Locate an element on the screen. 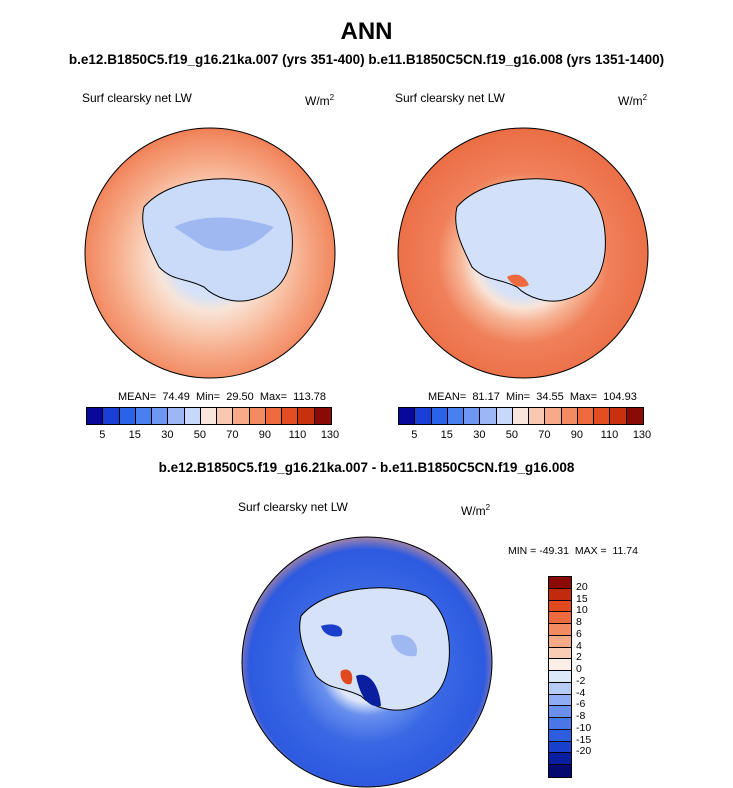 The width and height of the screenshot is (733, 788). colorbar-a-tick-label: 90 is located at coordinates (265, 435).